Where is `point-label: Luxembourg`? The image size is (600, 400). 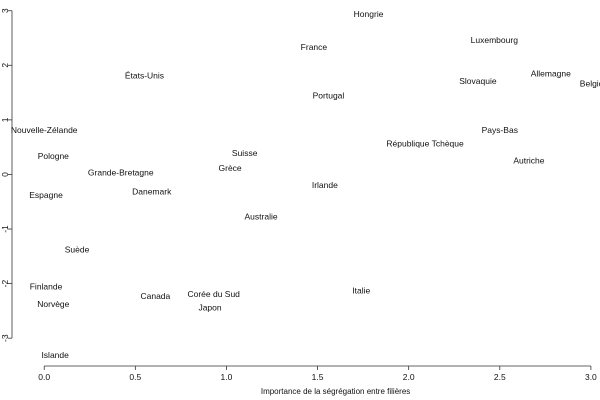 point-label: Luxembourg is located at coordinates (495, 40).